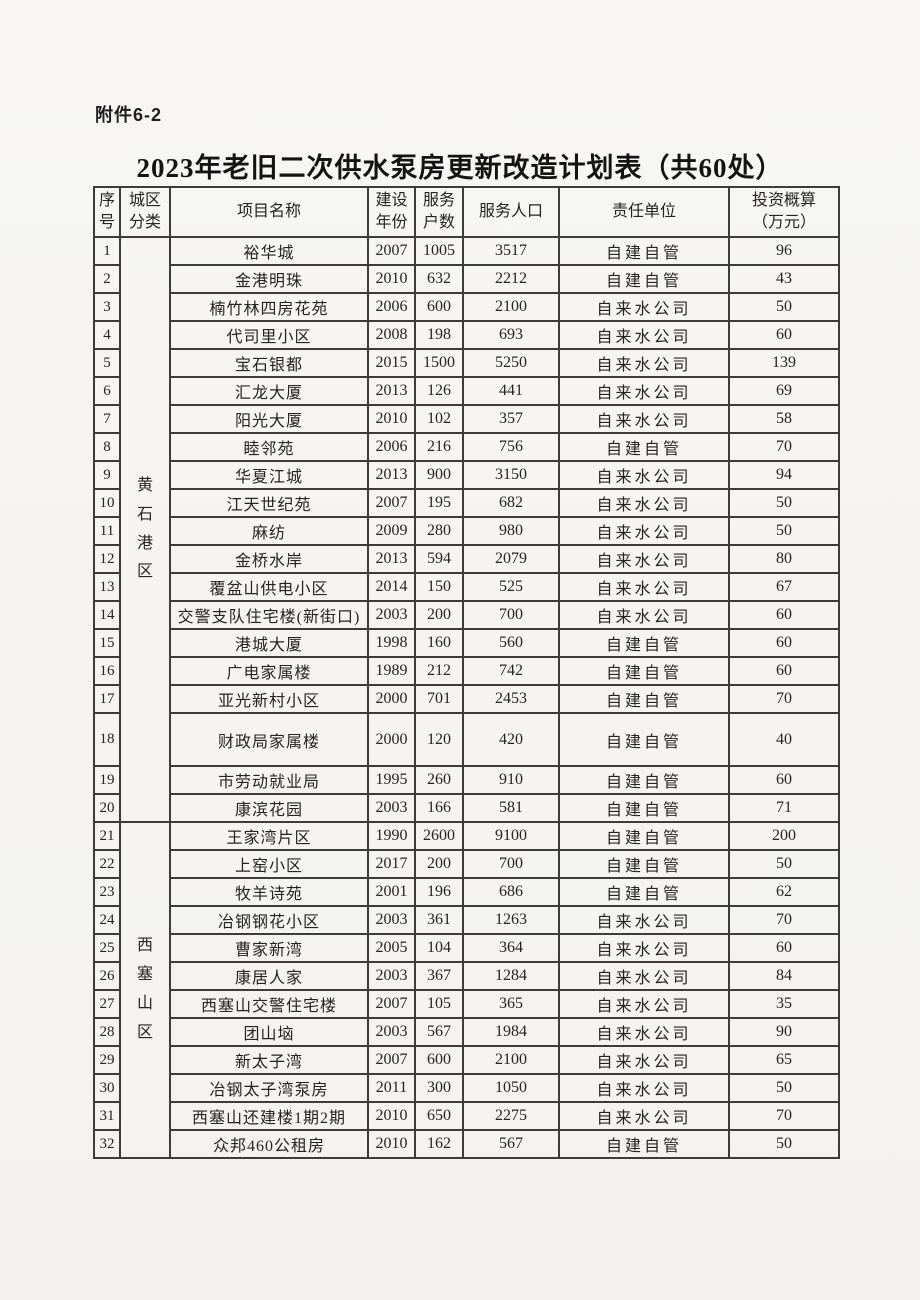 This screenshot has height=1300, width=920. I want to click on cell-name: 金桥水岸, so click(269, 559).